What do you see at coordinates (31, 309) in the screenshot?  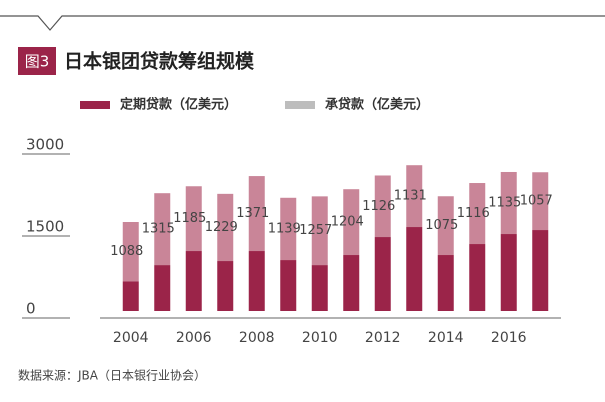 I see `y-tick-label: 0` at bounding box center [31, 309].